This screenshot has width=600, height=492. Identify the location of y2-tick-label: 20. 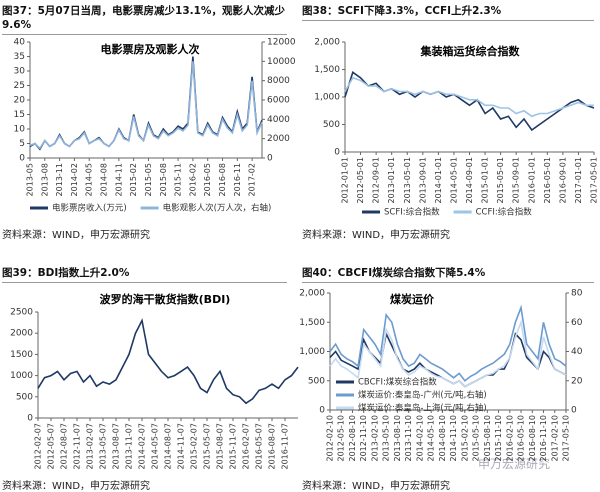
(577, 381).